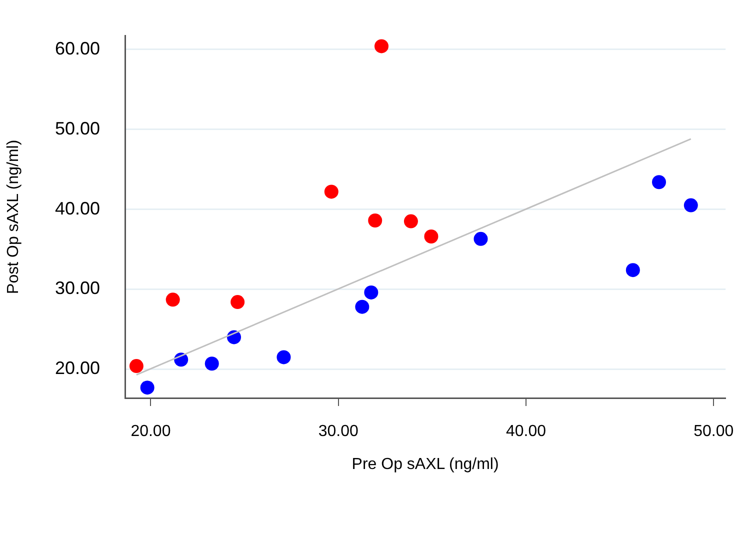  What do you see at coordinates (77, 48) in the screenshot?
I see `y-tick-label: 60.00` at bounding box center [77, 48].